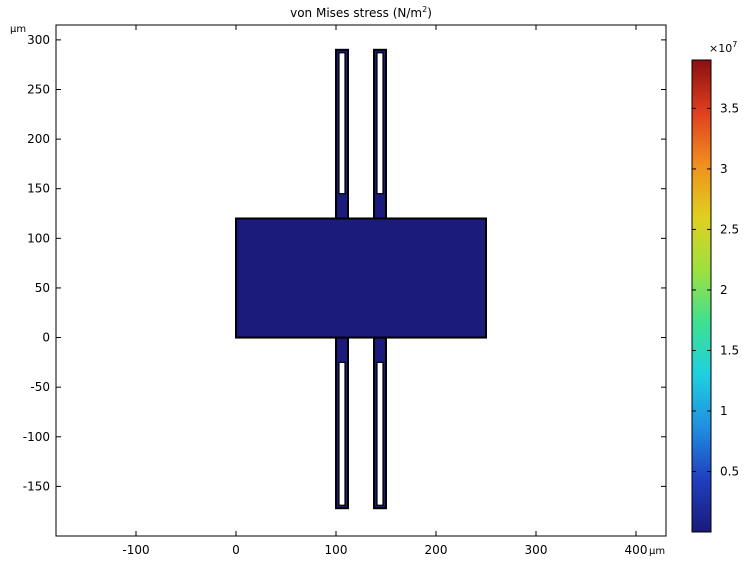 The height and width of the screenshot is (562, 745). Describe the element at coordinates (636, 550) in the screenshot. I see `x-tick-label: 400` at that location.